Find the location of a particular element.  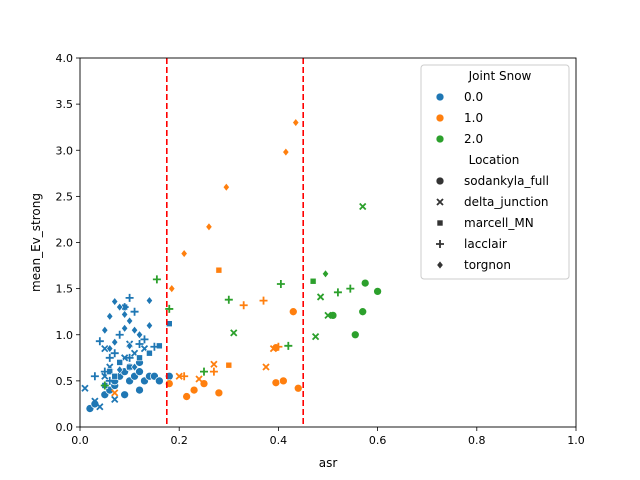

legend-label: 1.0 is located at coordinates (473, 118).